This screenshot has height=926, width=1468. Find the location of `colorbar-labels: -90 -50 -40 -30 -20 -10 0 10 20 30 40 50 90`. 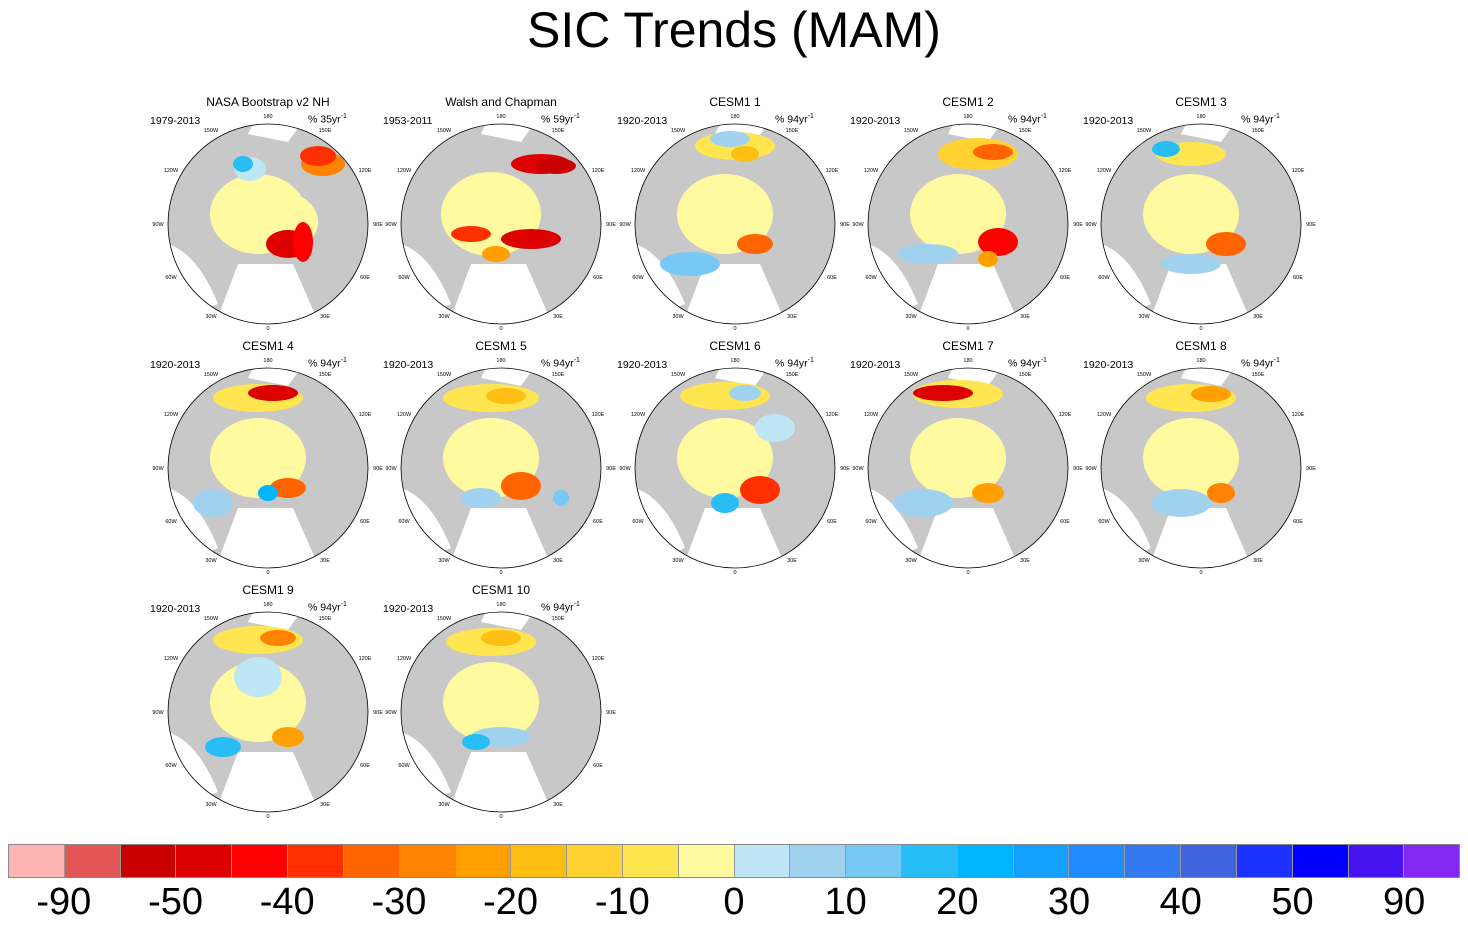

colorbar-labels: -90 -50 -40 -30 -20 -10 0 10 20 30 40 50 90 is located at coordinates (734, 902).